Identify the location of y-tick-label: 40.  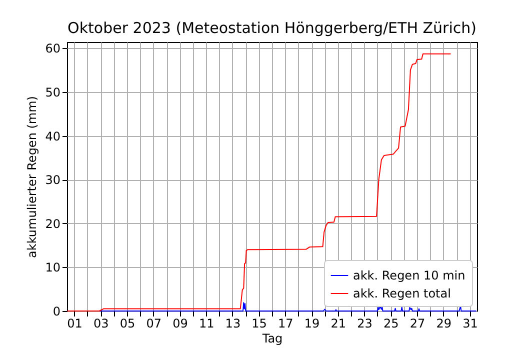
(52, 136).